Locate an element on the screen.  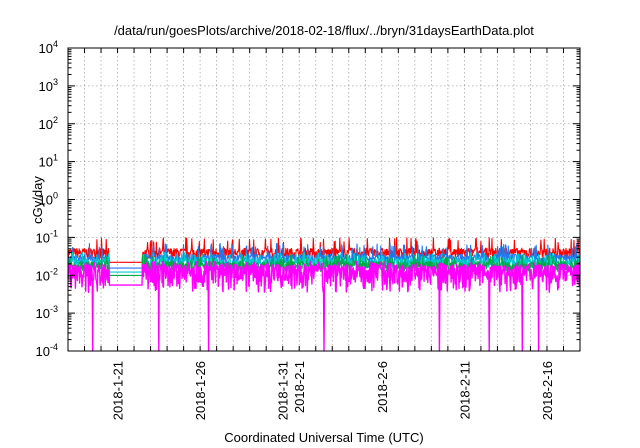
x-axis-label: Coordinated Universal Time (UTC) is located at coordinates (323, 437).